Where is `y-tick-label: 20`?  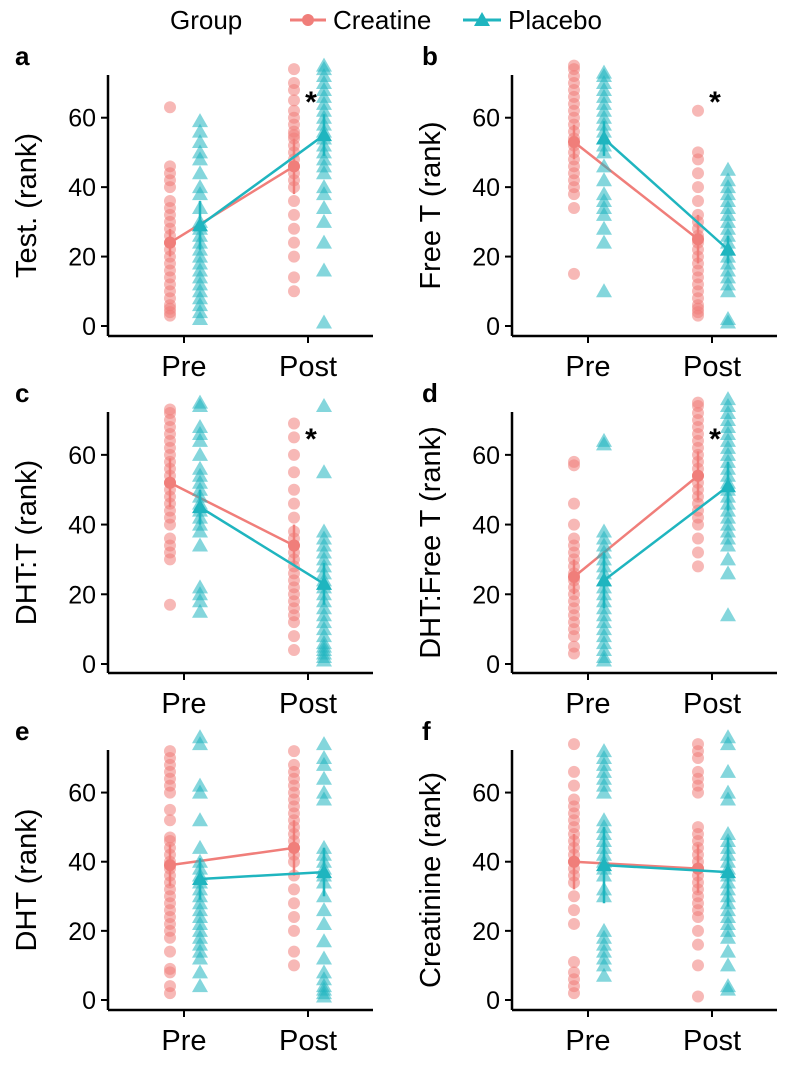
y-tick-label: 20 is located at coordinates (486, 258).